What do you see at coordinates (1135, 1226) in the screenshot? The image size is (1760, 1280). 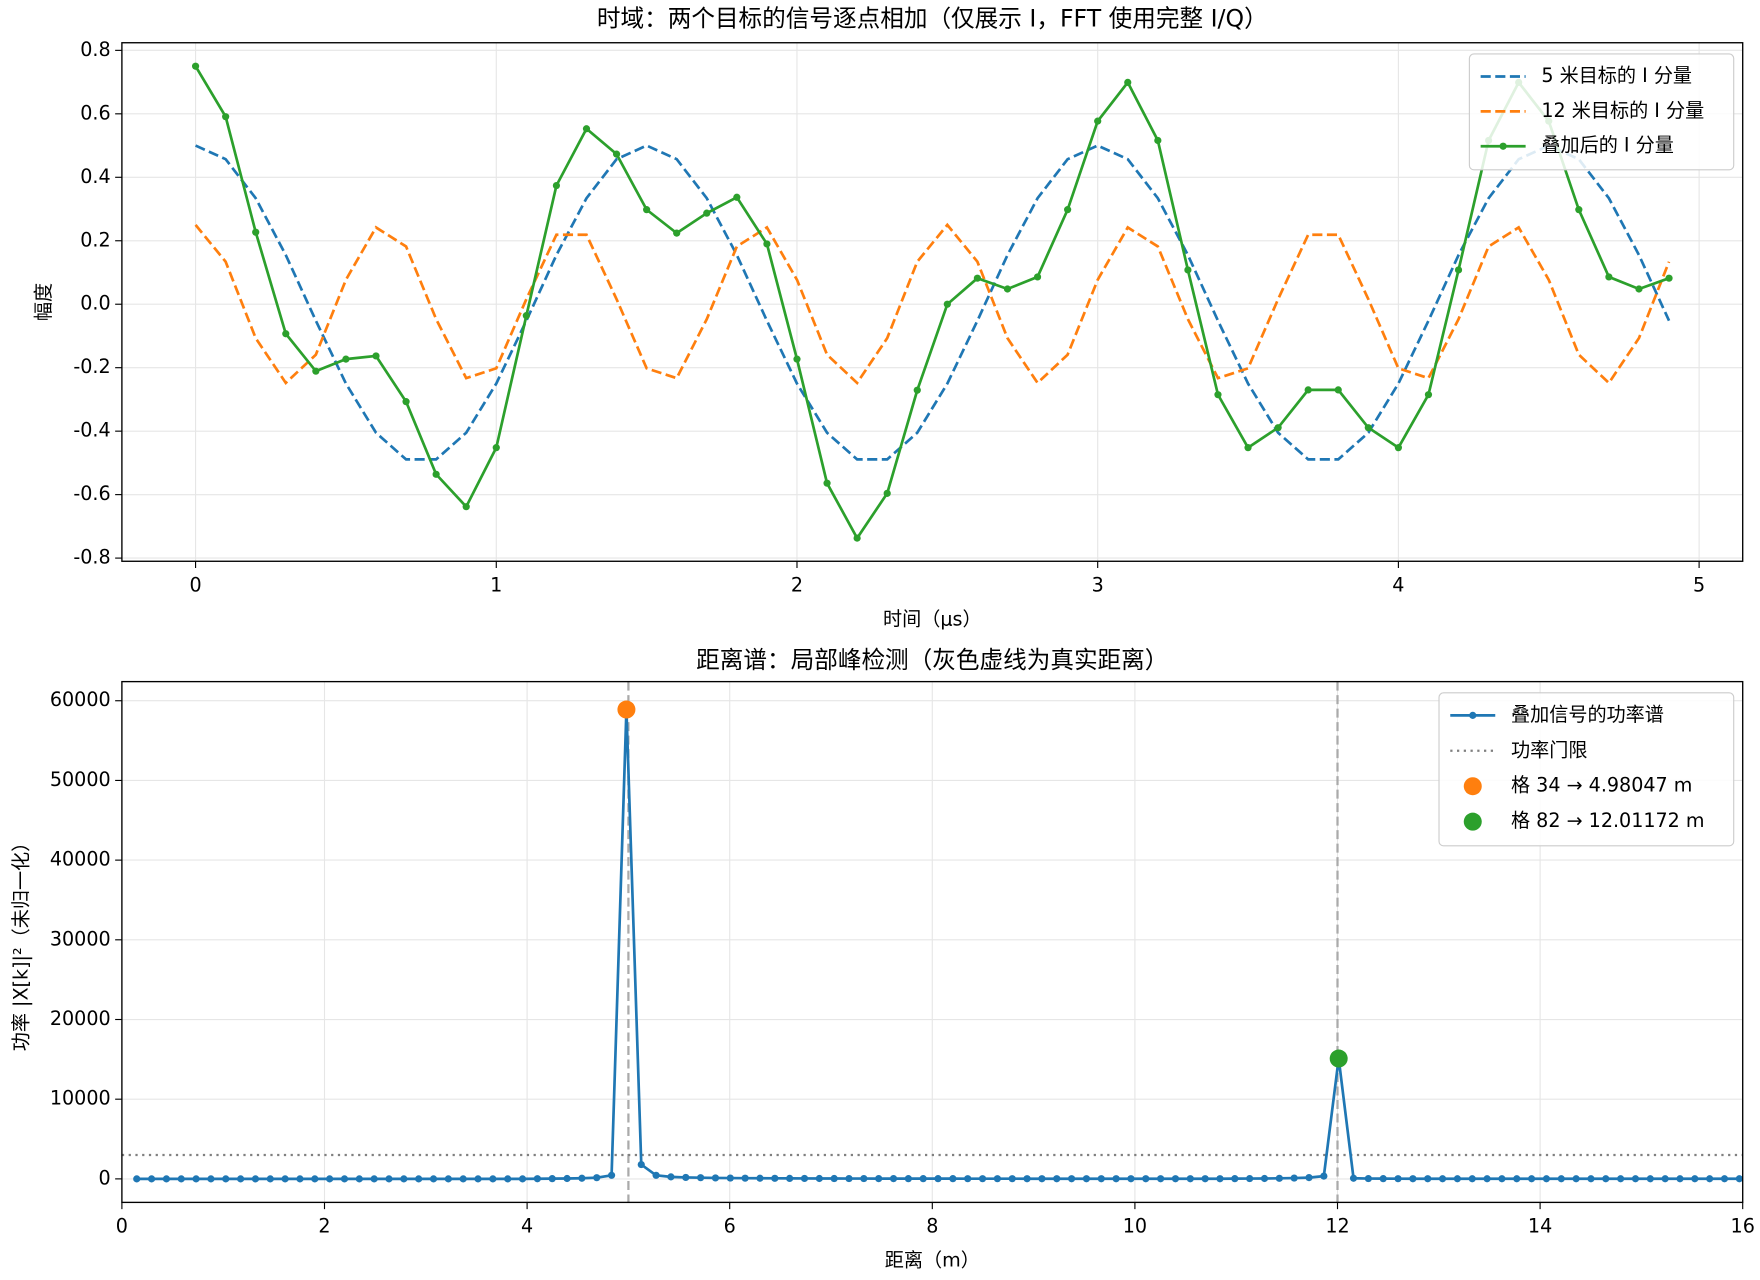 I see `x-tick-label: 10` at bounding box center [1135, 1226].